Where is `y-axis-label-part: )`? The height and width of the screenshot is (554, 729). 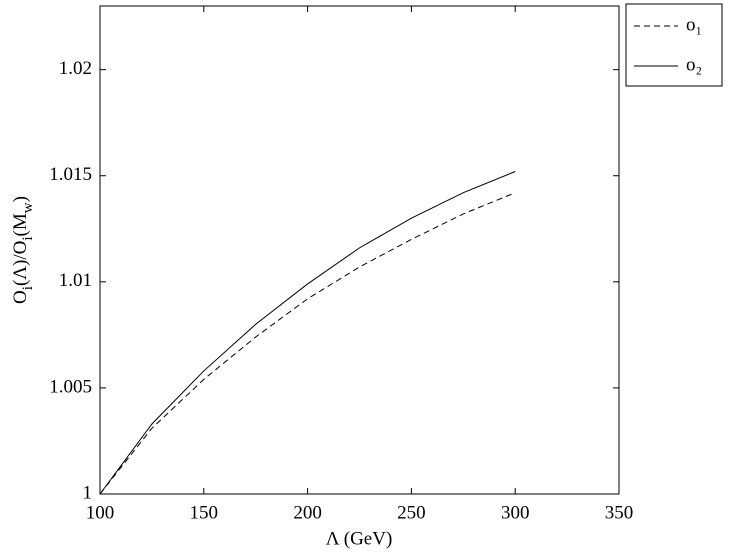 y-axis-label-part: ) is located at coordinates (20, 199).